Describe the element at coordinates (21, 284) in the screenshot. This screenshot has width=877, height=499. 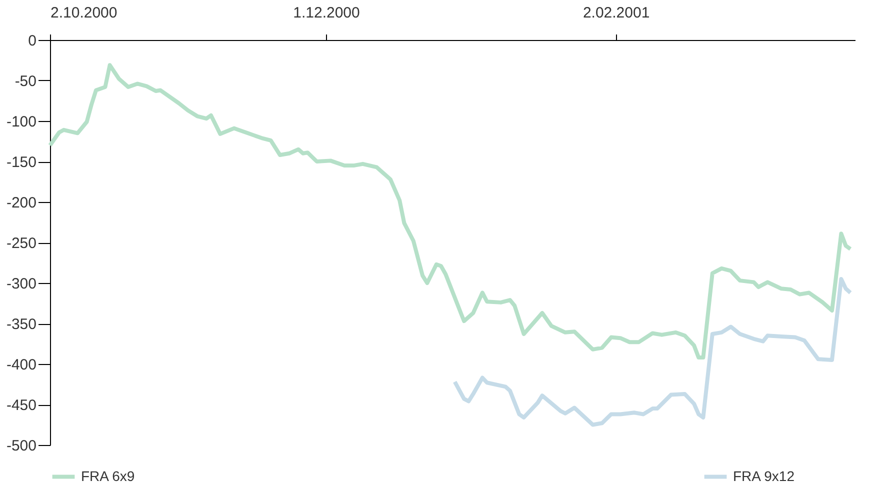
I see `y-tick-label: -300` at that location.